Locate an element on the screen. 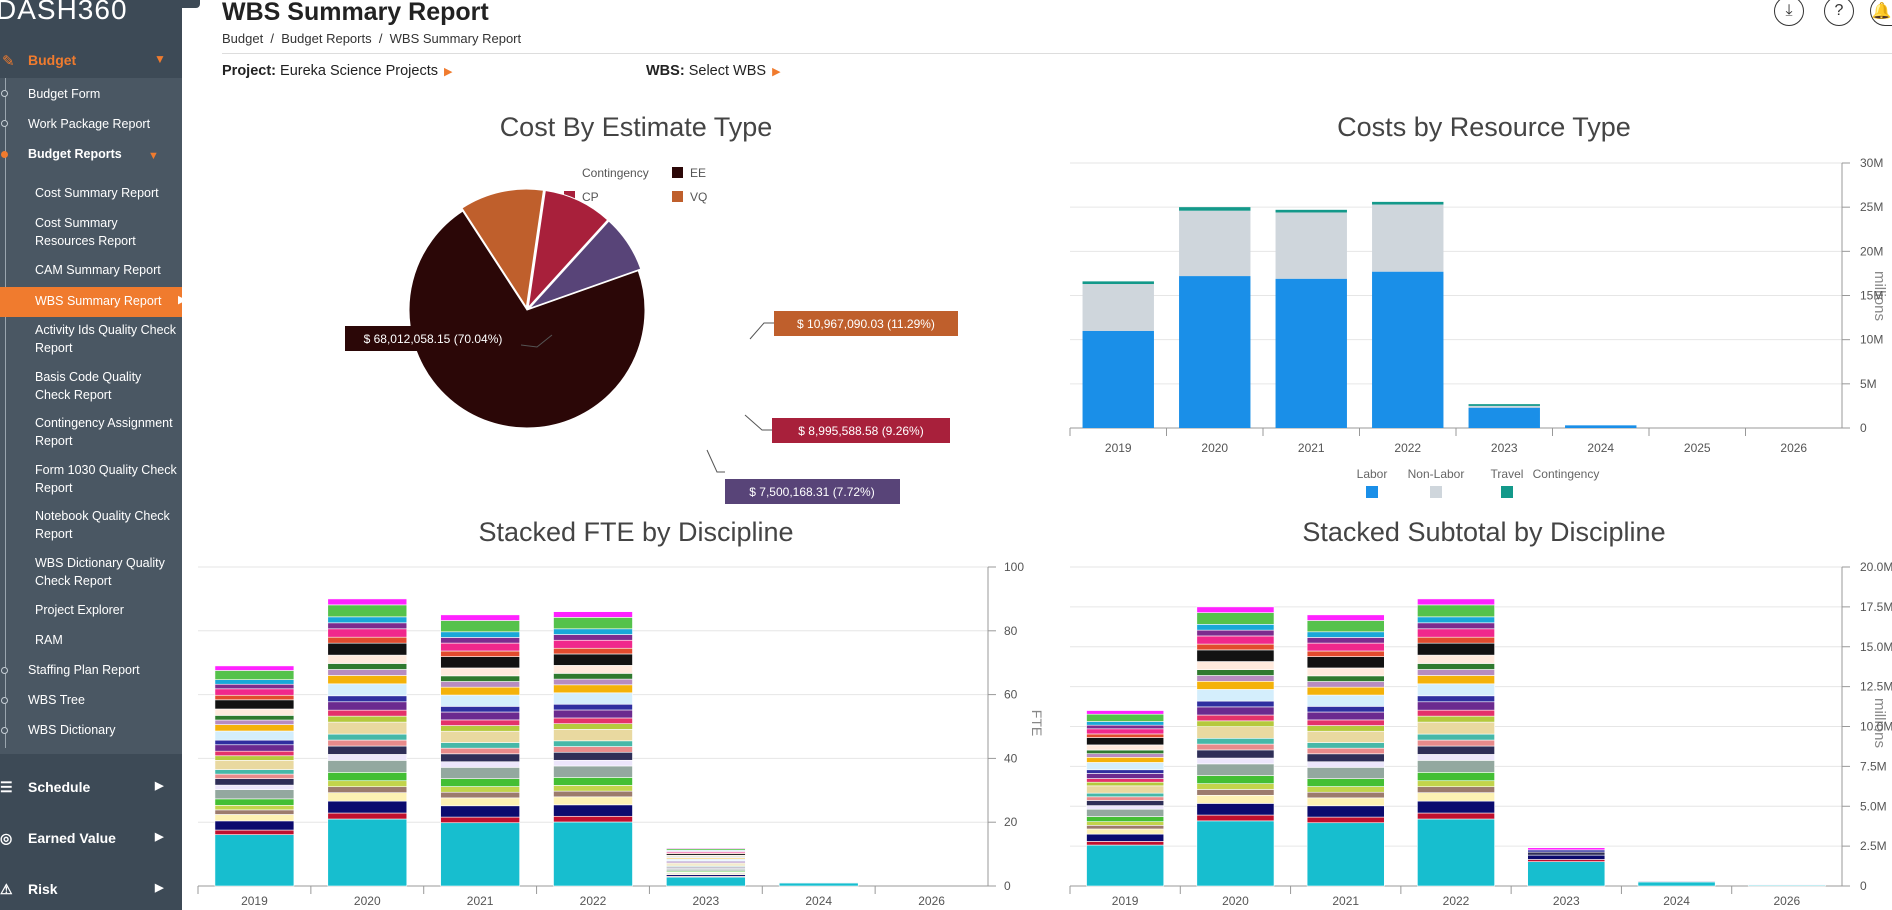  bar-labor-2021 is located at coordinates (1311, 353).